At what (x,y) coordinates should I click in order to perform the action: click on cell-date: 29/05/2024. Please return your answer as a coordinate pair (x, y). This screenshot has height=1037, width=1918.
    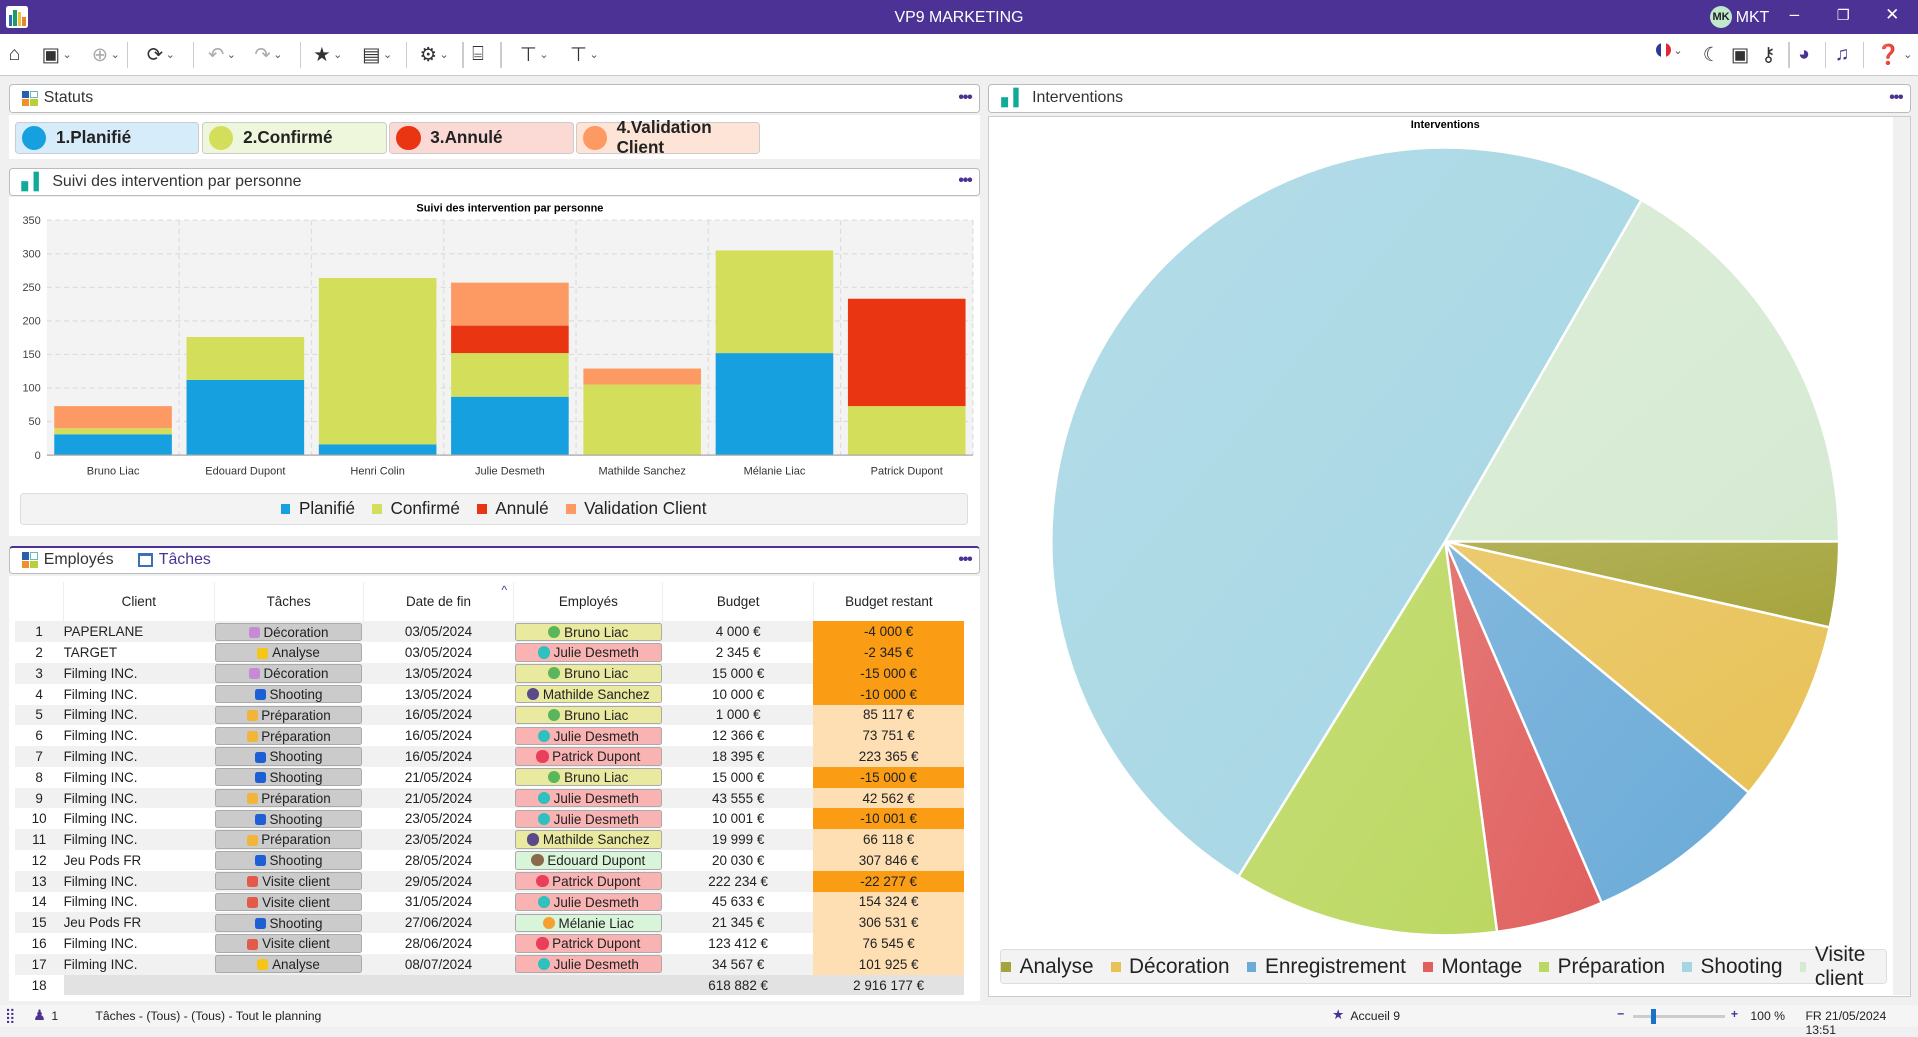
    Looking at the image, I should click on (438, 881).